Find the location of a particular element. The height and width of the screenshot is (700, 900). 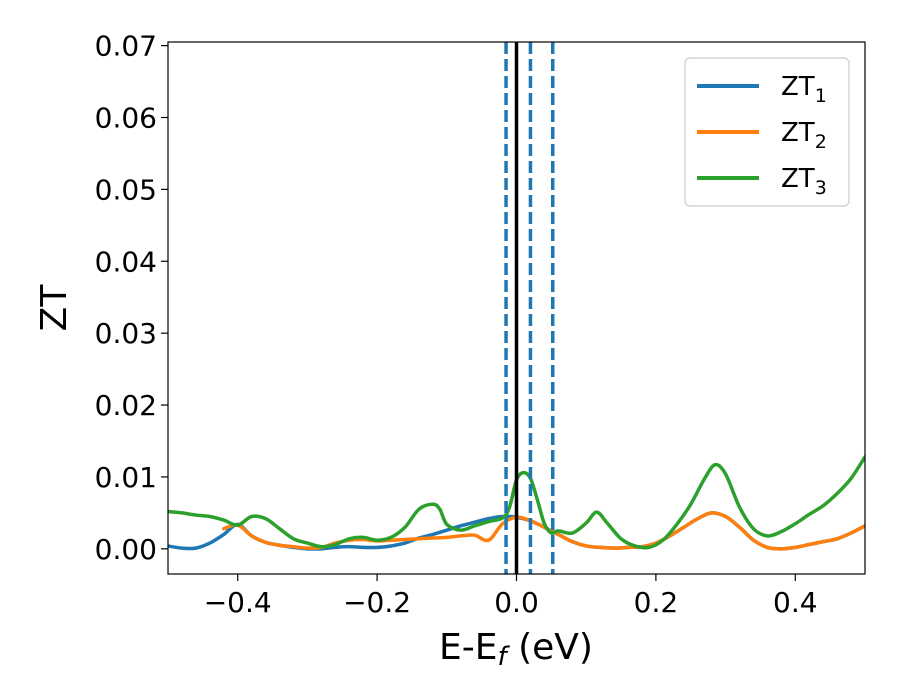

x-tick-label: −0.2 is located at coordinates (377, 602).